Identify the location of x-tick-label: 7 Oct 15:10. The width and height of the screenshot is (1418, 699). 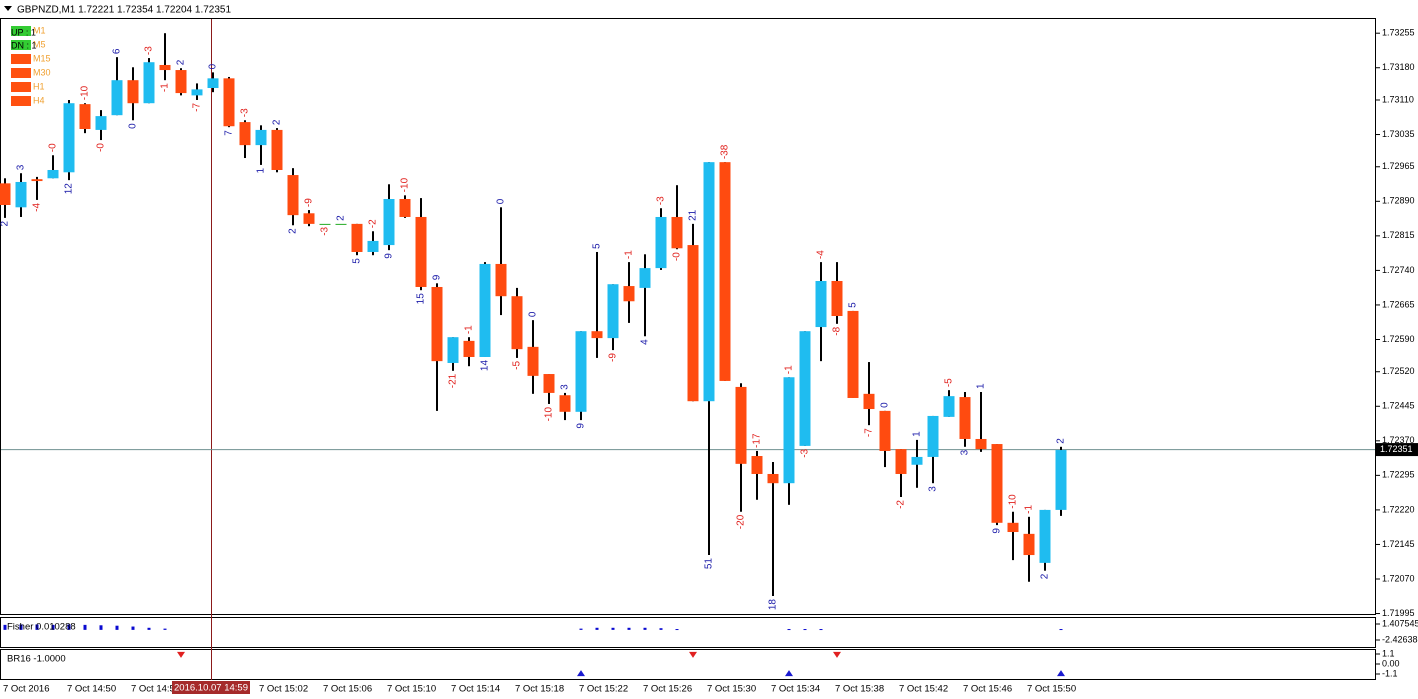
(411, 689).